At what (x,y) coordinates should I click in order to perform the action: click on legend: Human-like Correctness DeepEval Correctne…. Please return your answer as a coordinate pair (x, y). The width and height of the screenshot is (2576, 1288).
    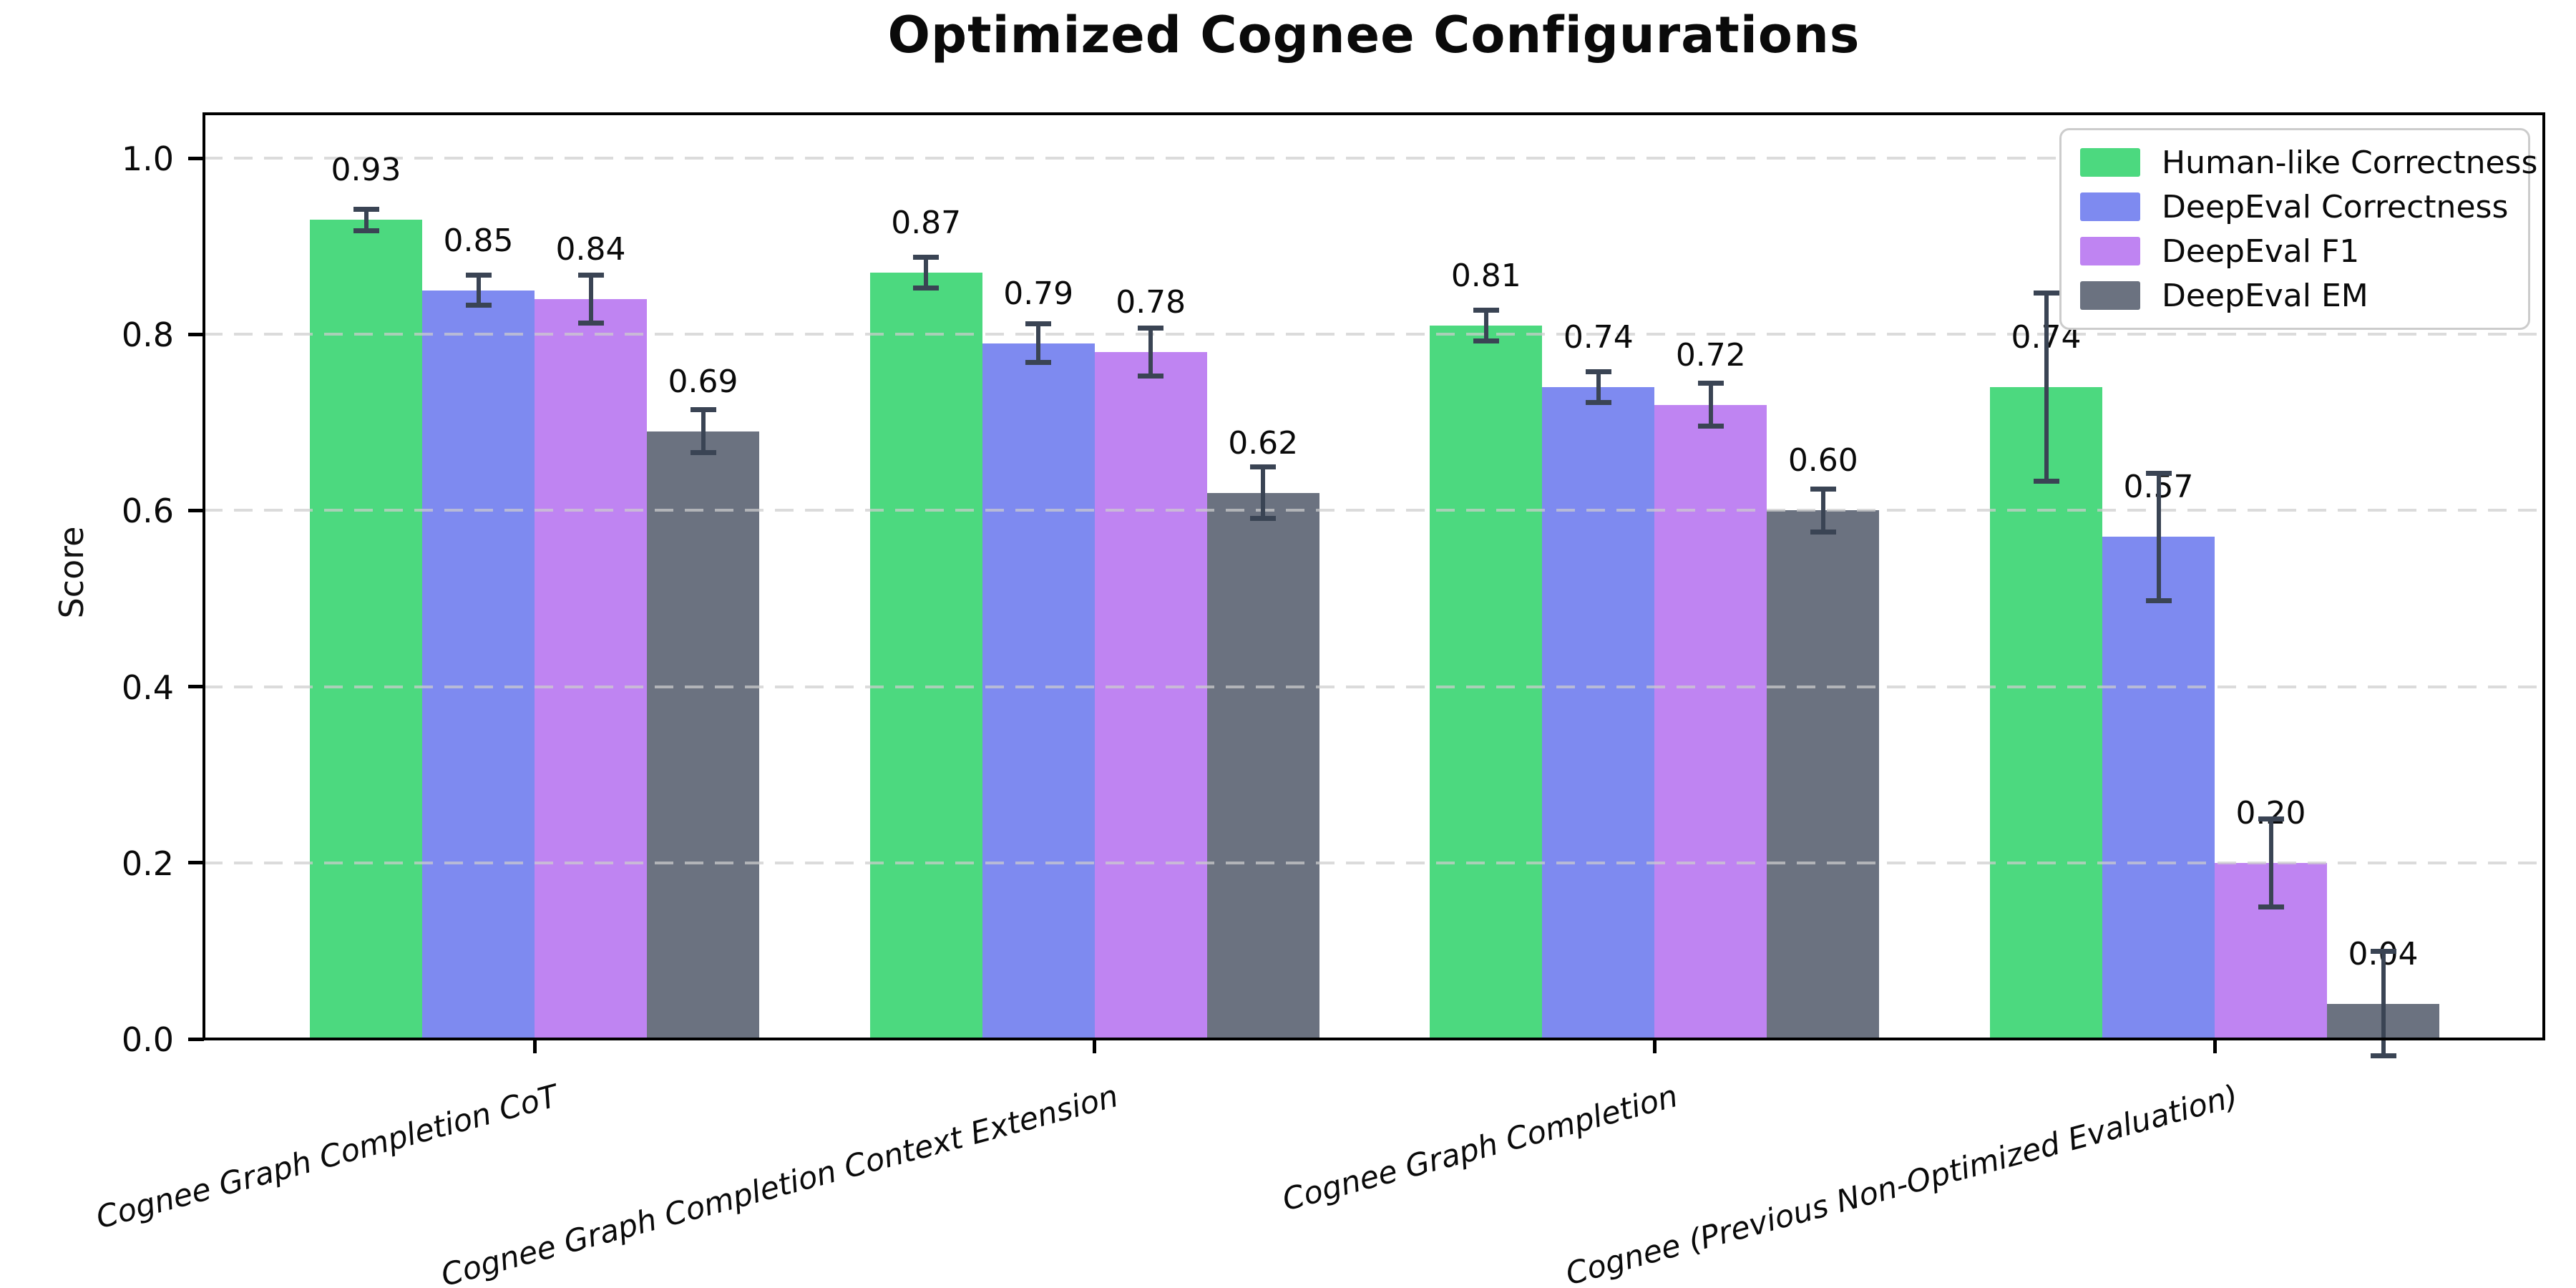
    Looking at the image, I should click on (2298, 229).